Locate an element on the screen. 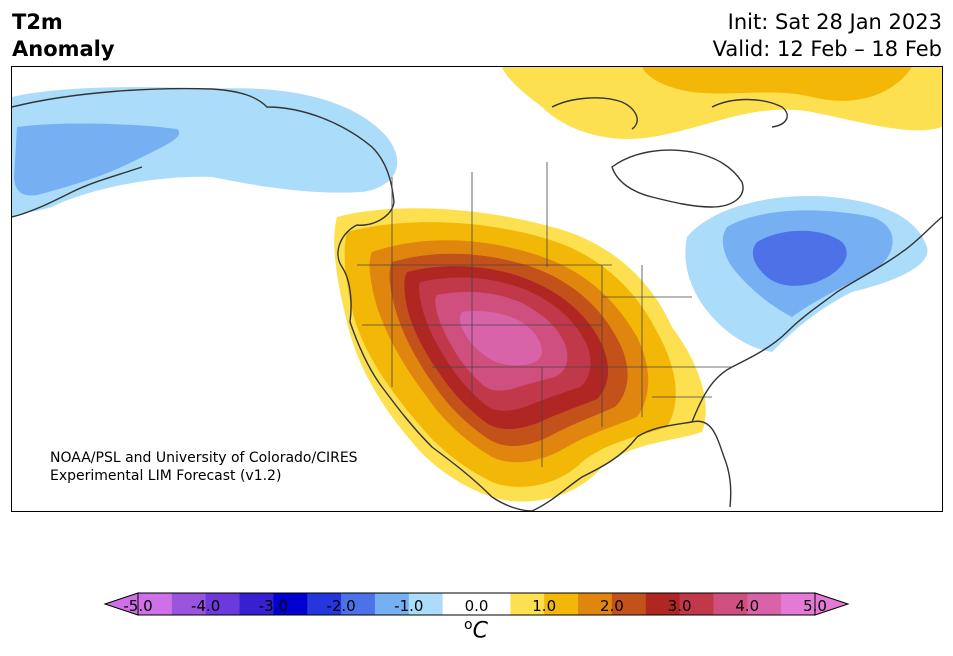  init-date: Init: Sat 28 Jan 2023 is located at coordinates (834, 22).